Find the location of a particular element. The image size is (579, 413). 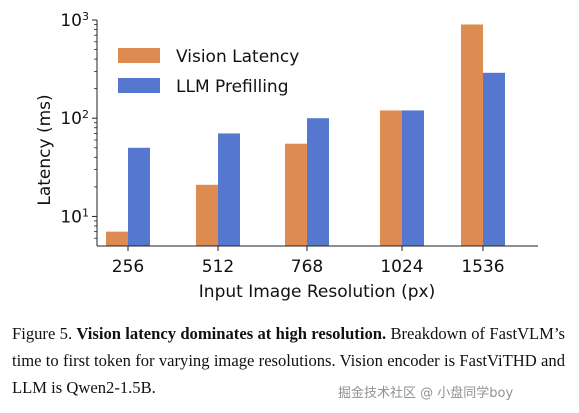

x-ticks: 256 512 768 1024 1536 is located at coordinates (308, 261).